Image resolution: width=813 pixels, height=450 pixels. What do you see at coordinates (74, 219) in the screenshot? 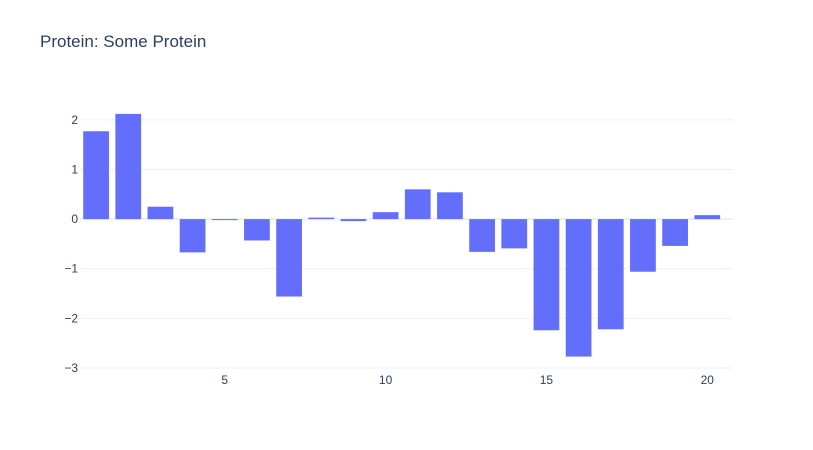
I see `y-tick-label: 0` at bounding box center [74, 219].